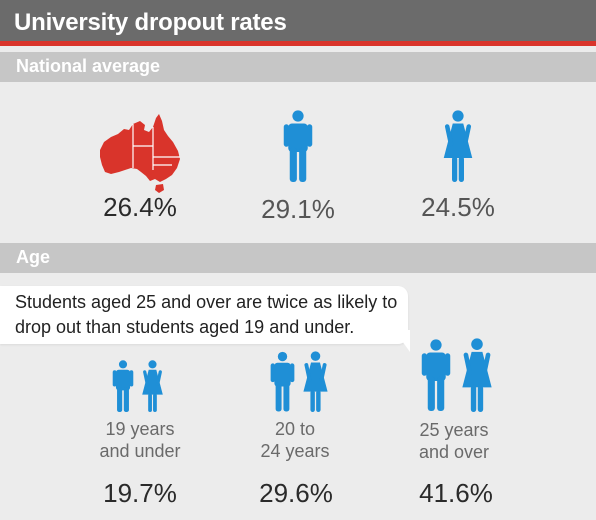 The image size is (596, 520). Describe the element at coordinates (298, 258) in the screenshot. I see `section-age: Age` at that location.